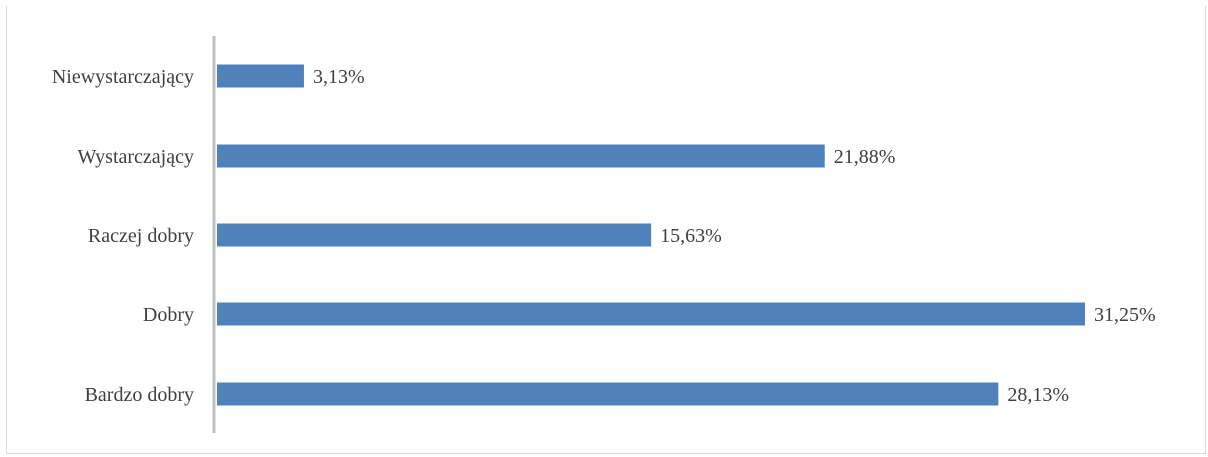 This screenshot has height=457, width=1208. Describe the element at coordinates (141, 236) in the screenshot. I see `category-label: Raczej dobry` at that location.